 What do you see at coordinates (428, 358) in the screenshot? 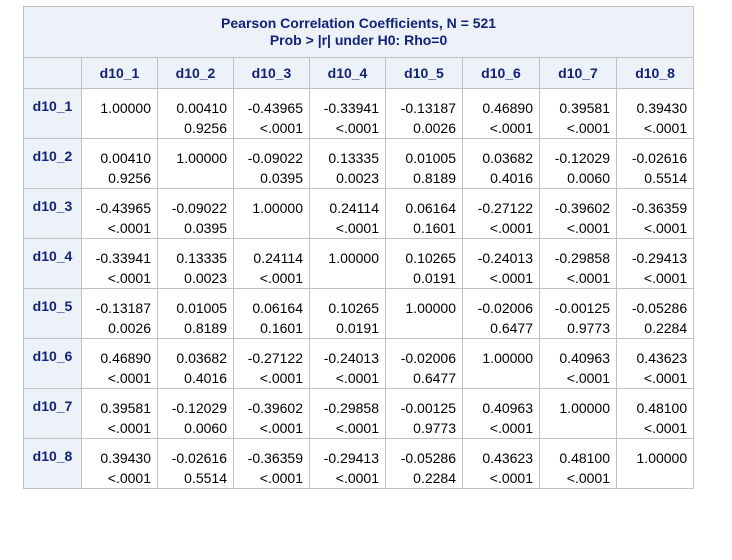
I see `correlation-value: -0.02006` at bounding box center [428, 358].